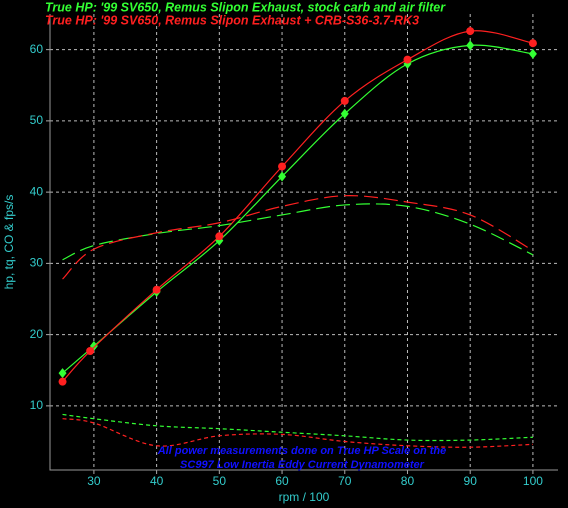 The width and height of the screenshot is (568, 508). What do you see at coordinates (157, 481) in the screenshot?
I see `x-tick-label: 40` at bounding box center [157, 481].